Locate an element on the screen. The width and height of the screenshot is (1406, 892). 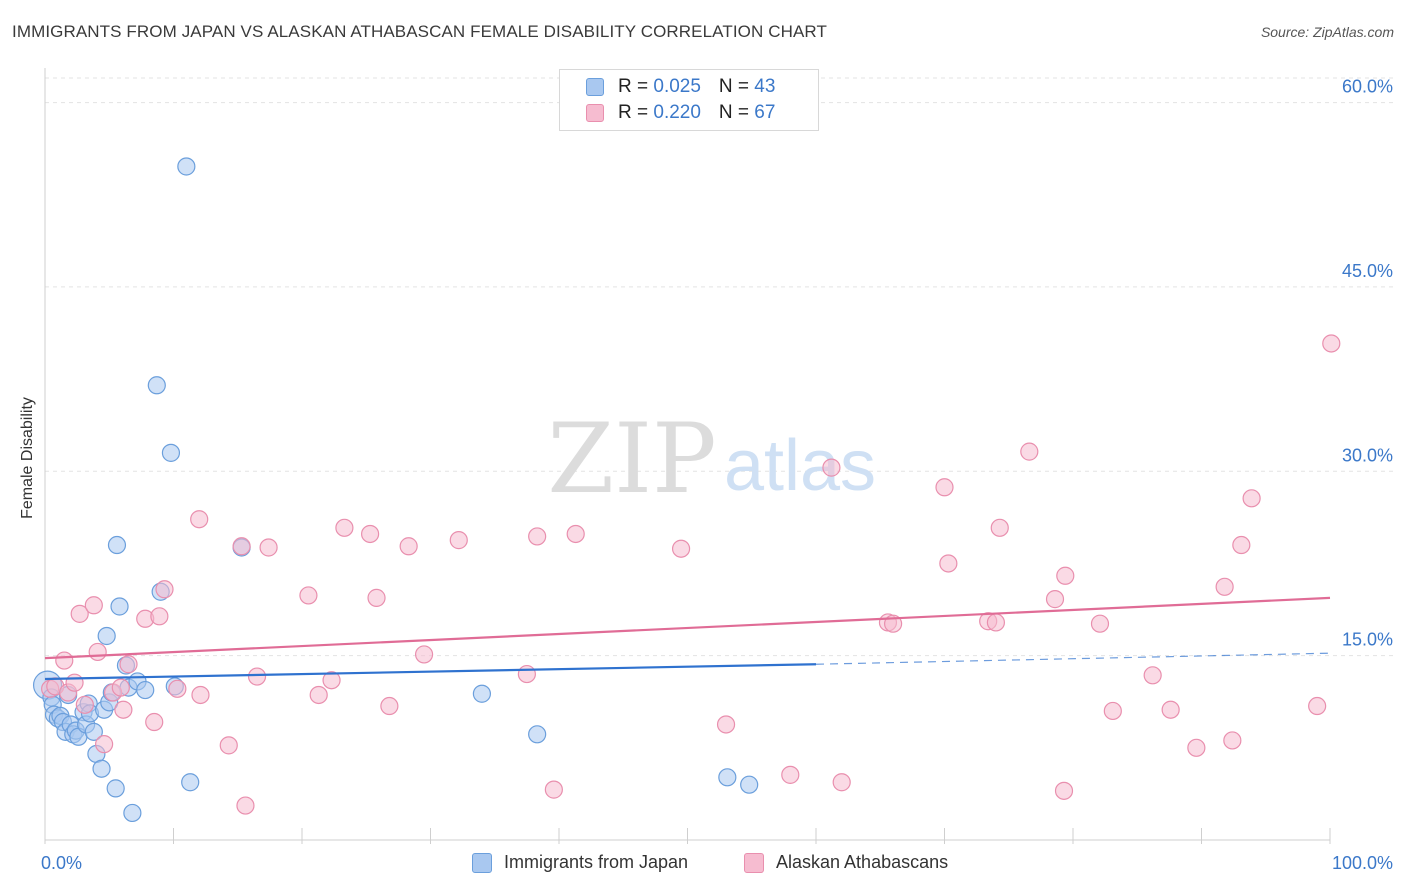
legend-item-japan: Immigrants from Japan is located at coordinates (580, 862).